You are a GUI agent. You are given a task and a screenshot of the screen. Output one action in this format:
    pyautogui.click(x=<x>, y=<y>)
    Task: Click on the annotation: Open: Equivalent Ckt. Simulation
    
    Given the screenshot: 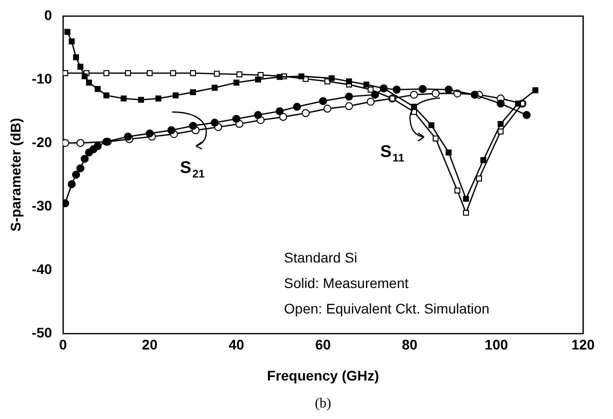 What is the action you would take?
    pyautogui.click(x=387, y=308)
    